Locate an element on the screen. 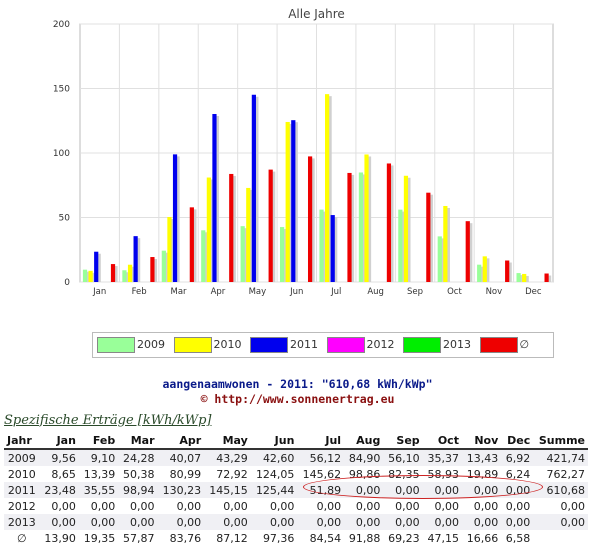 The width and height of the screenshot is (595, 546). table-cell: 50,38 is located at coordinates (138, 474).